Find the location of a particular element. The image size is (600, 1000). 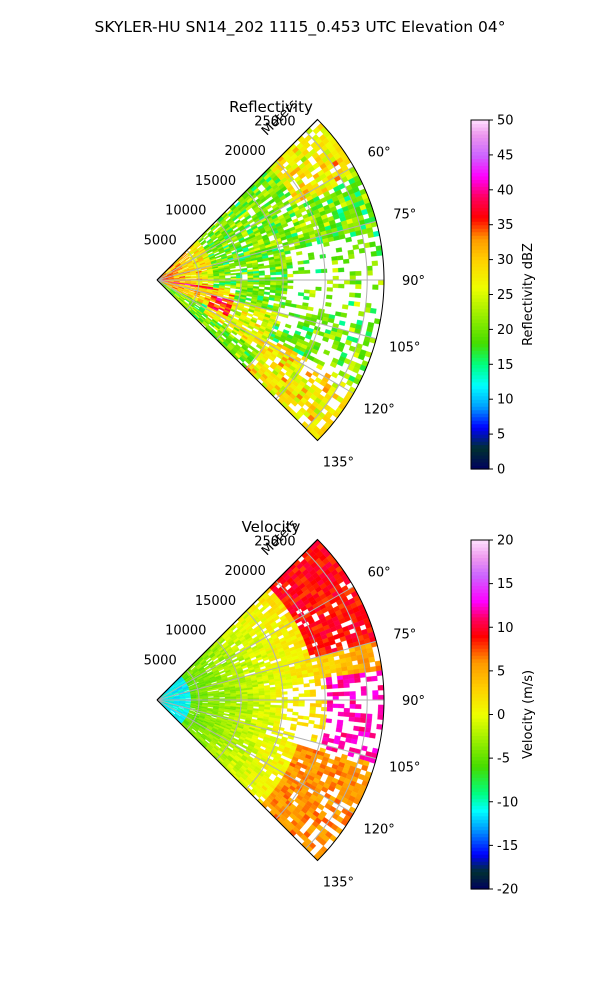

range-tick-label: 10000 is located at coordinates (185, 631).